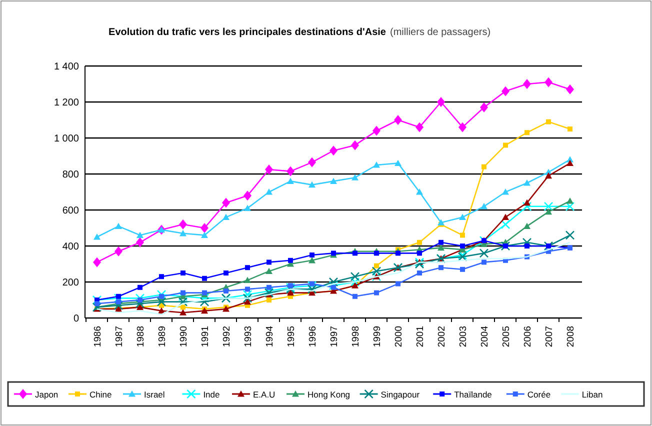  What do you see at coordinates (98, 337) in the screenshot?
I see `x-tick-label: 1986` at bounding box center [98, 337].